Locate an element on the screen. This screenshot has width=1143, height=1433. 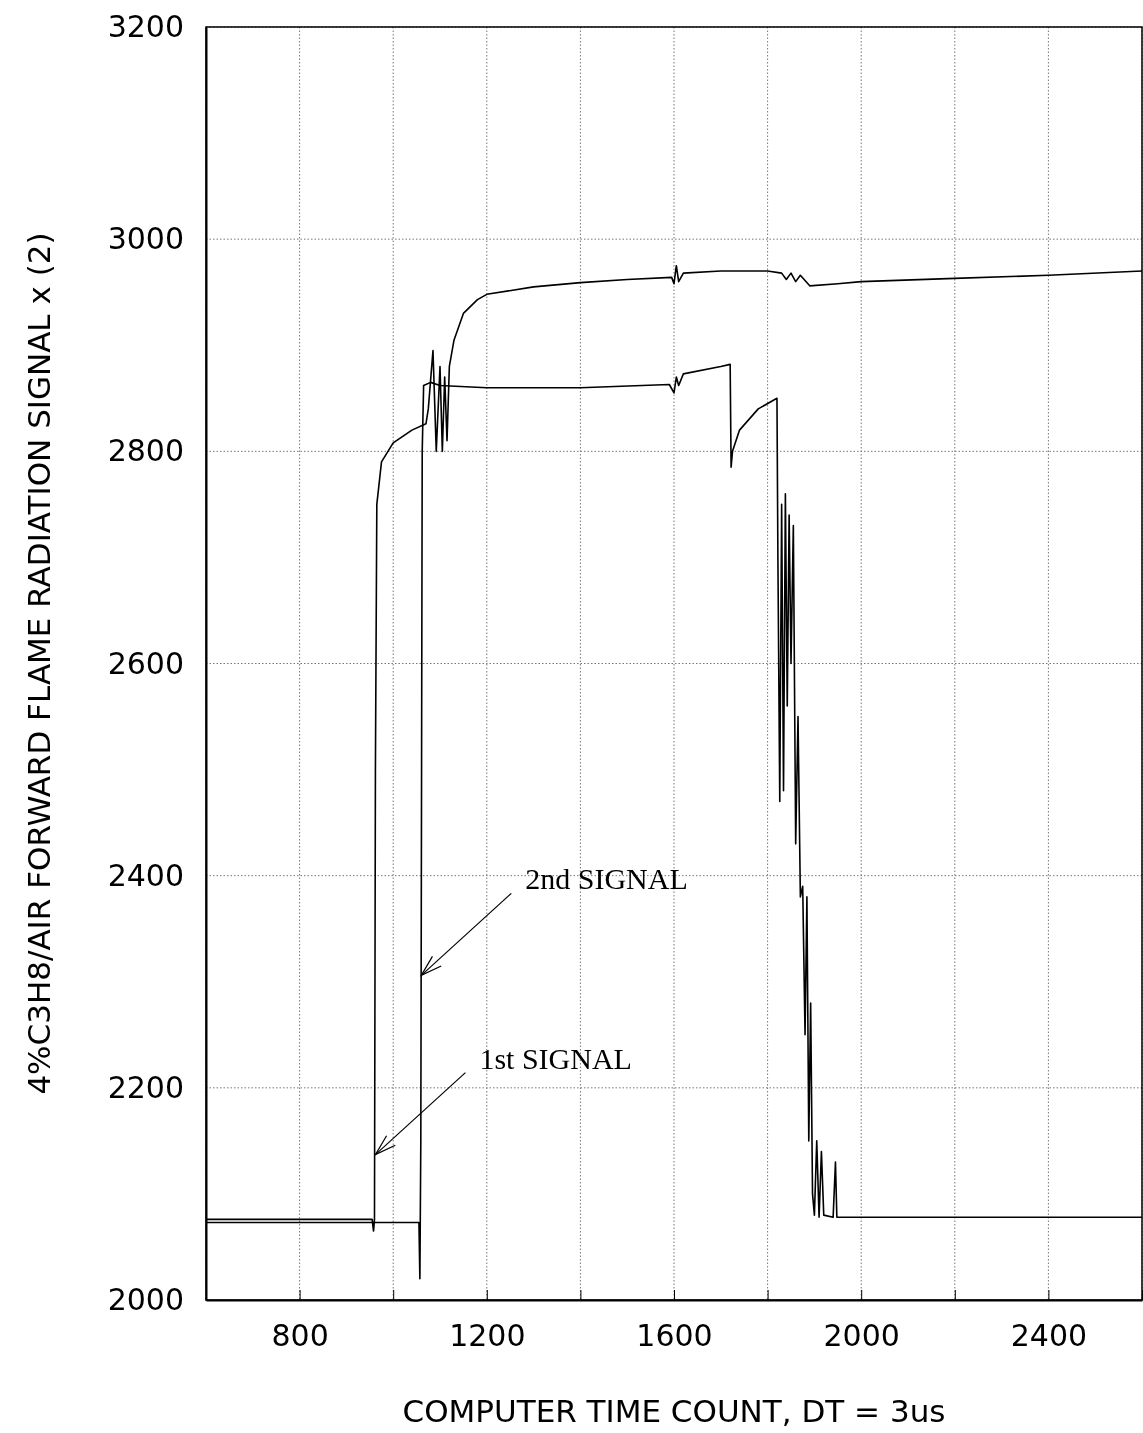
x-axis-title: COMPUTER TIME COUNT, DT = 3us is located at coordinates (674, 1411).